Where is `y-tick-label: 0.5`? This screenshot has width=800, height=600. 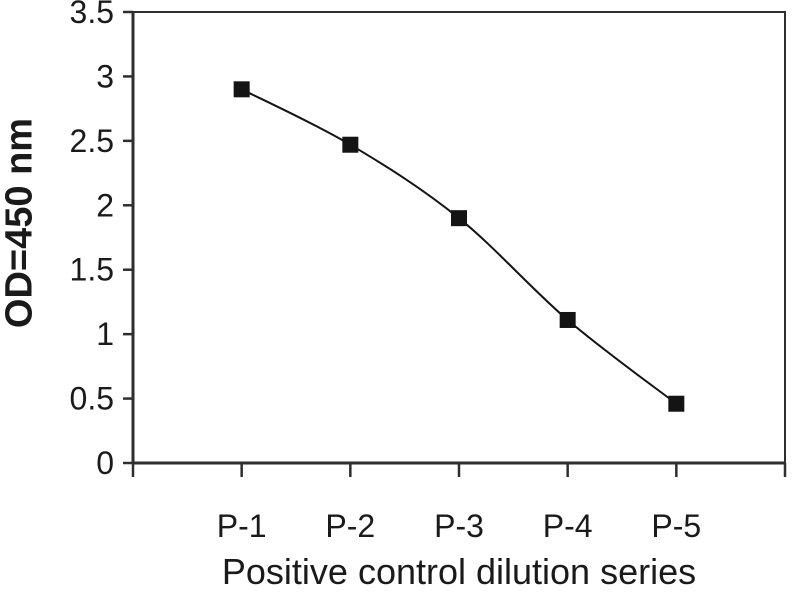 y-tick-label: 0.5 is located at coordinates (92, 399).